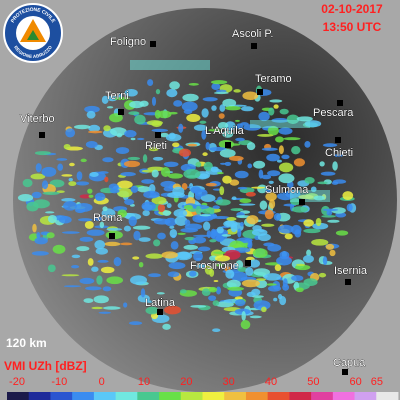 The width and height of the screenshot is (400, 405). Describe the element at coordinates (273, 79) in the screenshot. I see `city-label: Teramo` at that location.